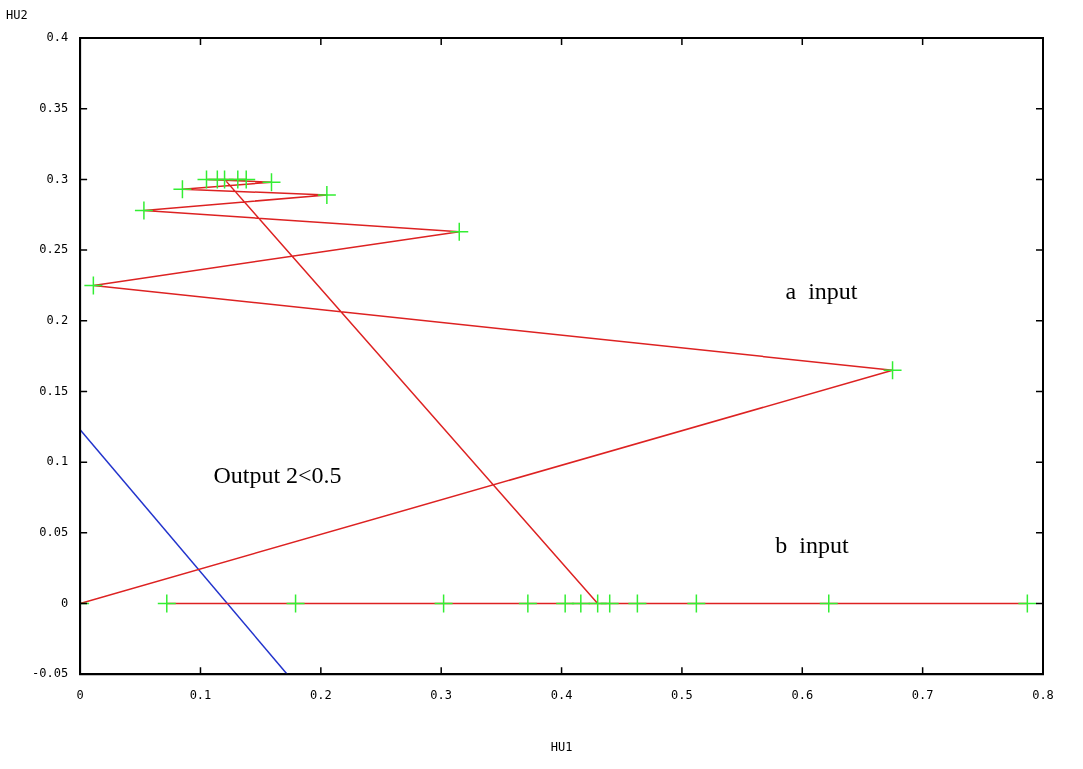 The image size is (1083, 769). What do you see at coordinates (64, 602) in the screenshot?
I see `y-tick-label: 0` at bounding box center [64, 602].